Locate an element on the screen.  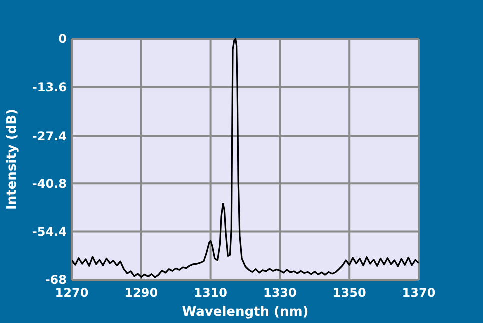
x-axis-title: Wavelength (nm) is located at coordinates (245, 312).